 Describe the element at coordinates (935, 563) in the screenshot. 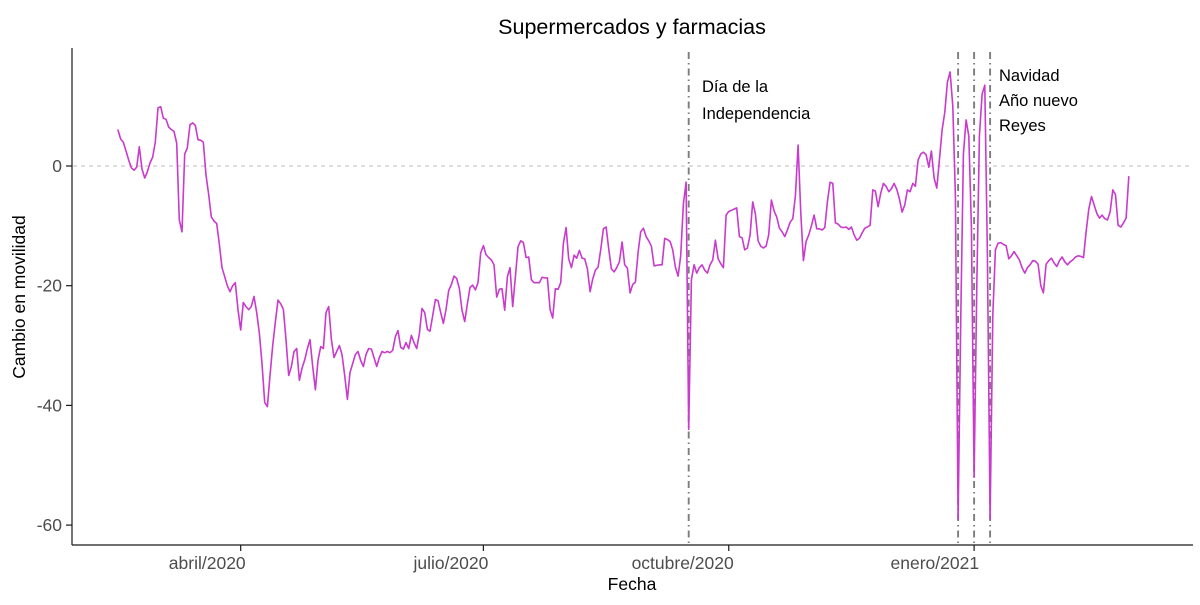

I see `x-tick-label: enero/2021` at that location.